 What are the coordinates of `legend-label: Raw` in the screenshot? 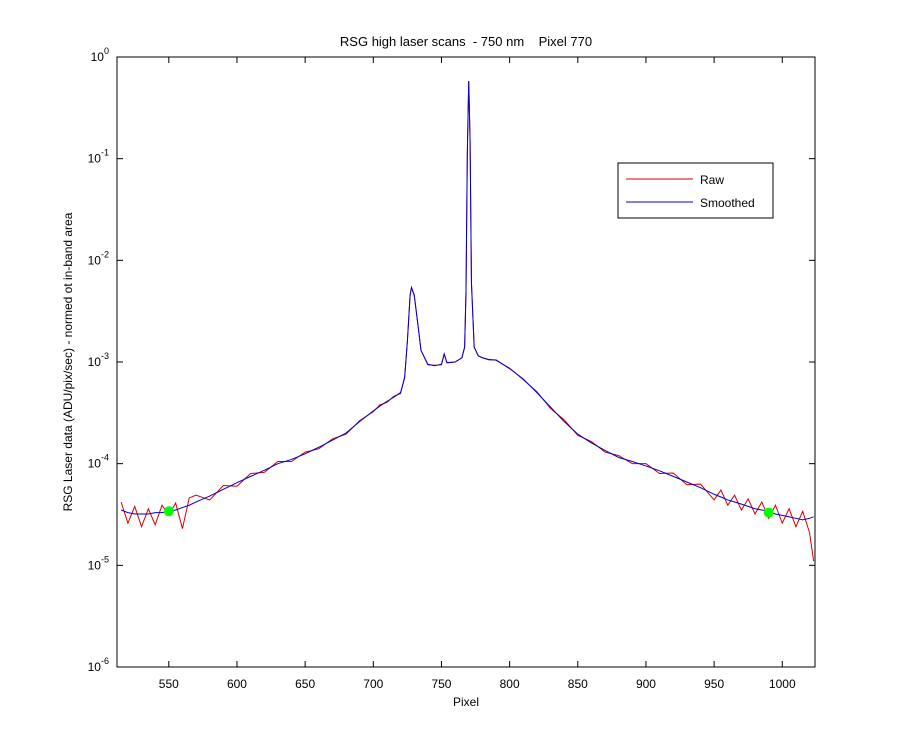 It's located at (712, 180).